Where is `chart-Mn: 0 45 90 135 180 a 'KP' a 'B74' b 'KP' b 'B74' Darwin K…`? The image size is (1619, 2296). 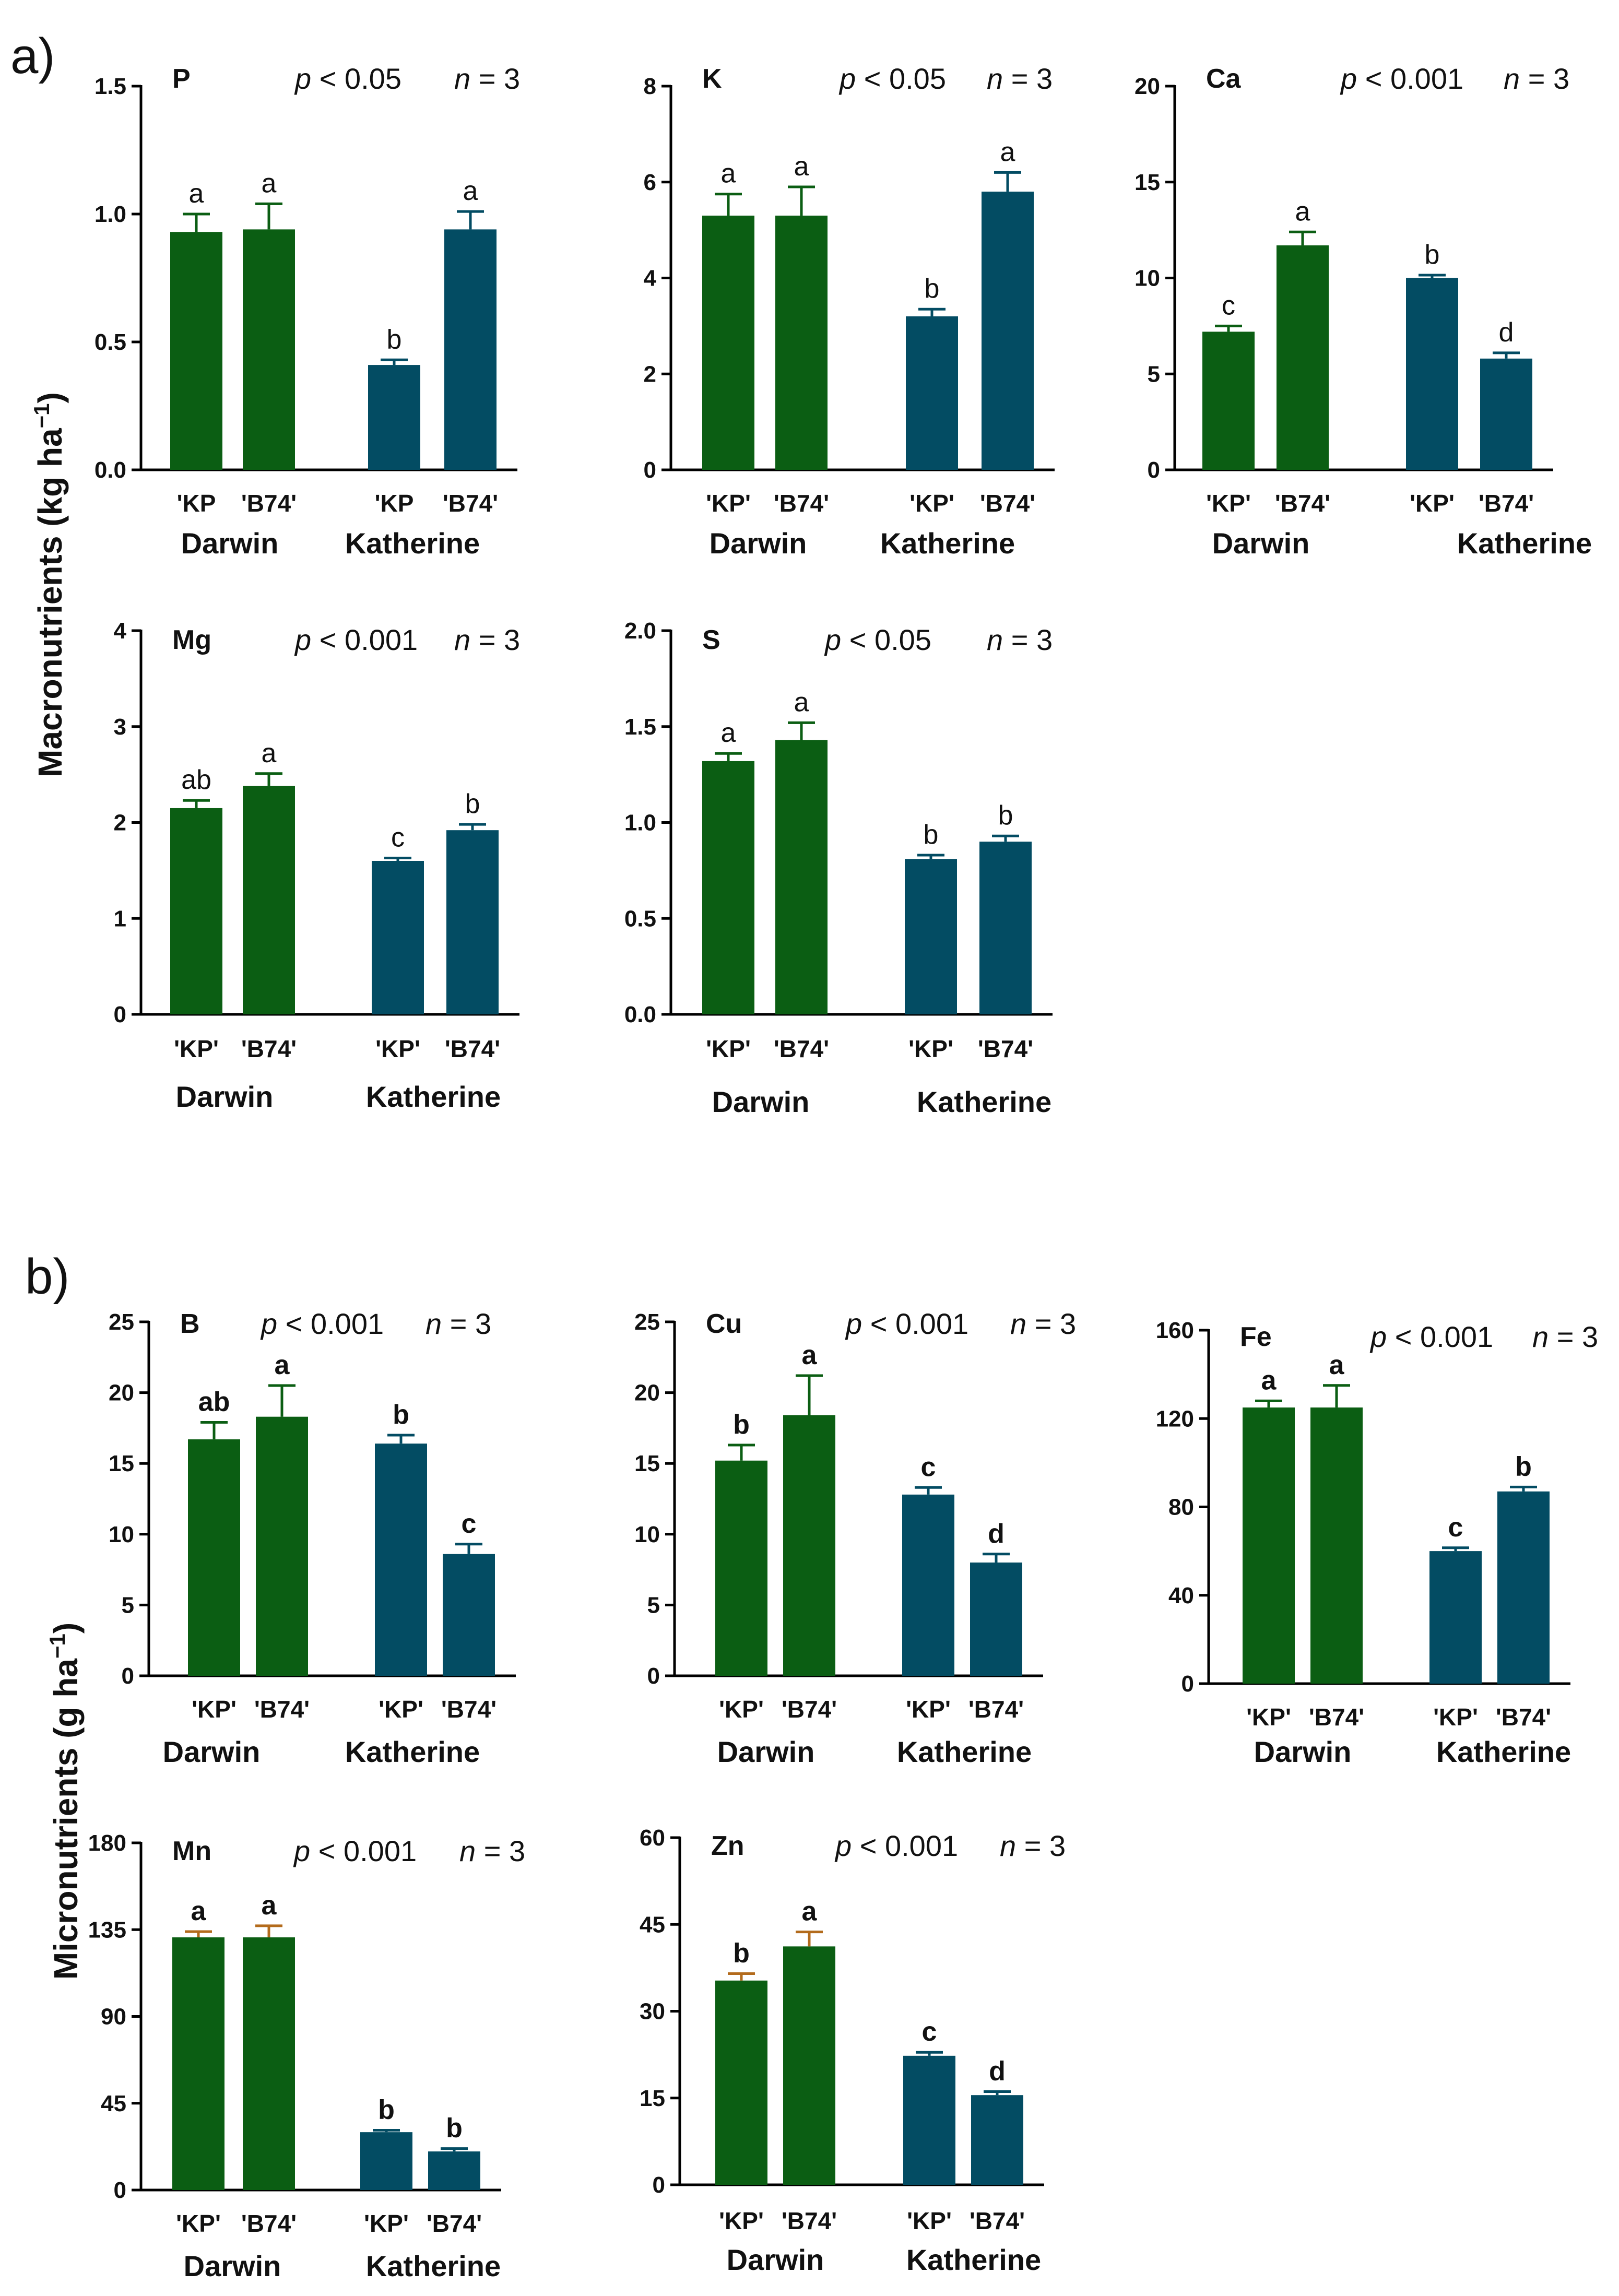 chart-Mn: 0 45 90 135 180 a 'KP' a 'B74' b 'KP' b 'B74' Darwin K… is located at coordinates (307, 2056).